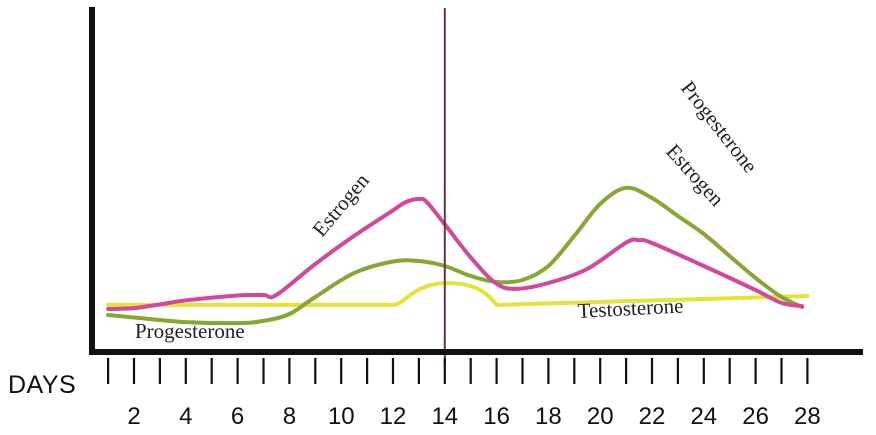 This screenshot has height=435, width=876. What do you see at coordinates (600, 416) in the screenshot?
I see `x-tick-label: 20` at bounding box center [600, 416].